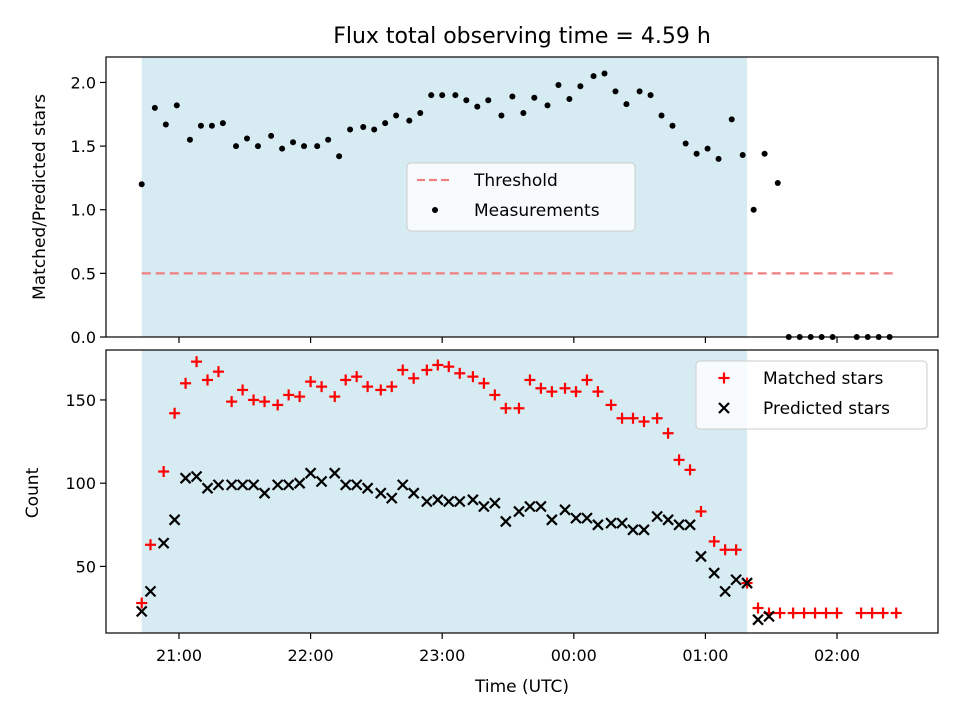 The image size is (960, 724). I want to click on legend: Matched stars Predicted stars, so click(811, 395).